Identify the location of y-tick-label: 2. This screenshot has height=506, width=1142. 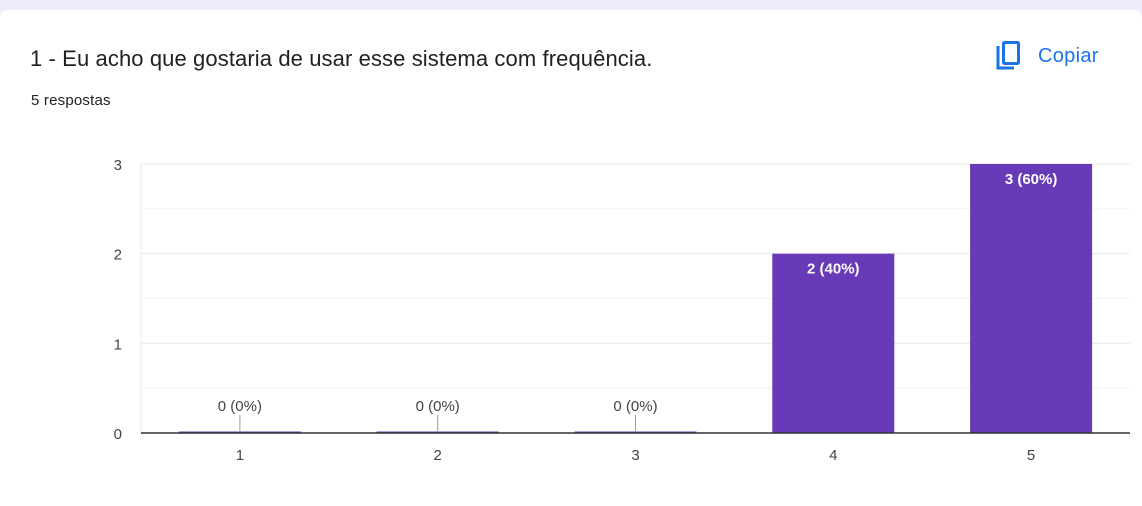
(118, 255).